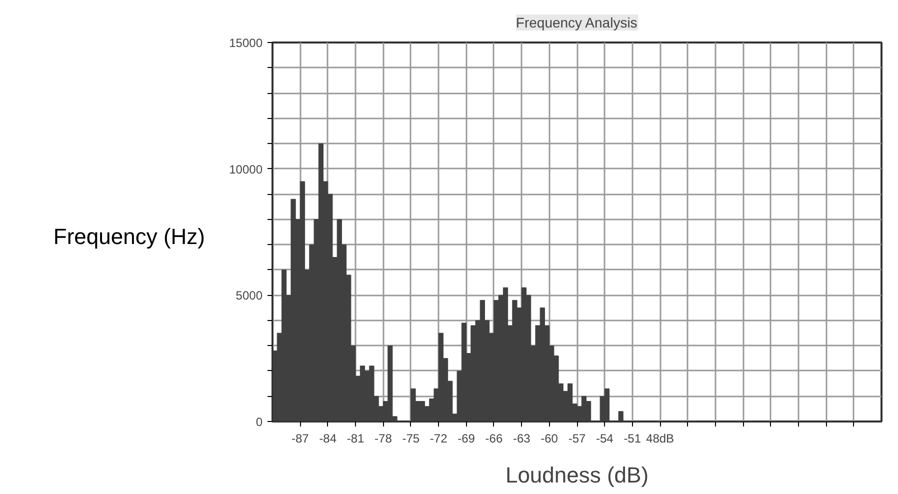 The image size is (898, 494). I want to click on x-tick-label: -84, so click(328, 439).